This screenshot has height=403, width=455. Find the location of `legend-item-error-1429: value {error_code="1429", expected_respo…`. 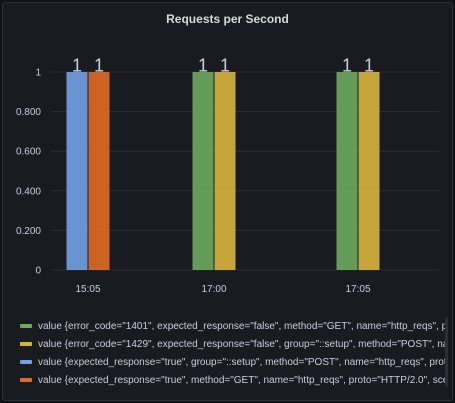

legend-item-error-1429: value {error_code="1429", expected_respo… is located at coordinates (233, 344).